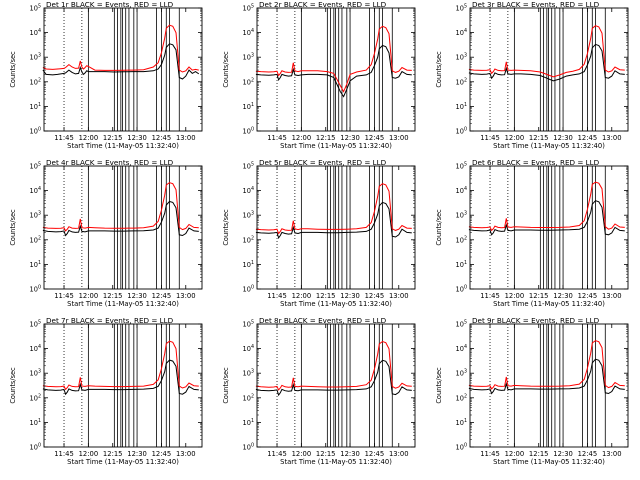 The image size is (640, 480). I want to click on panel-title: Det 3r BLACK = Events, RED = LLD, so click(536, 4).